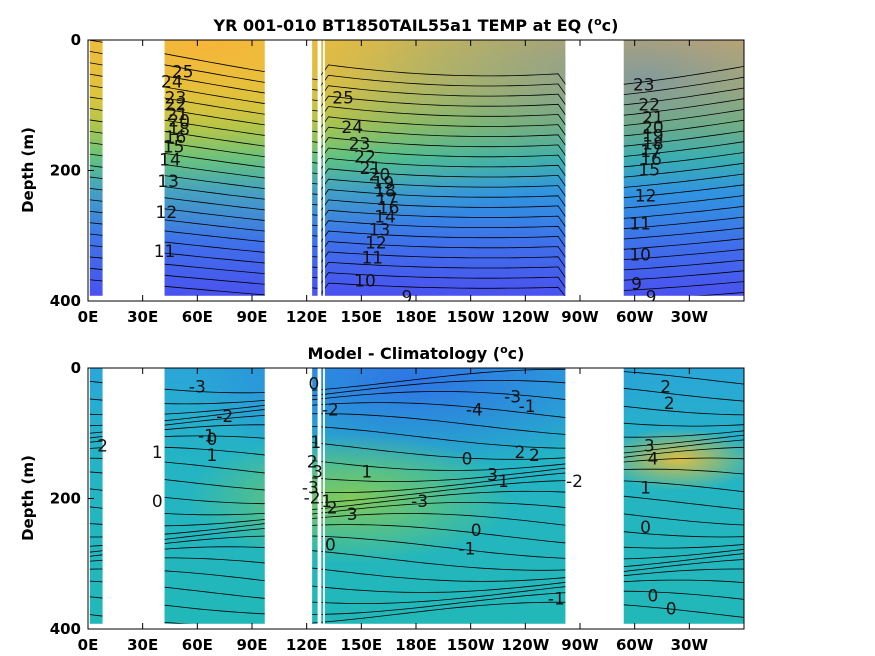  What do you see at coordinates (362, 645) in the screenshot?
I see `x-tick-label: 150E` at bounding box center [362, 645].